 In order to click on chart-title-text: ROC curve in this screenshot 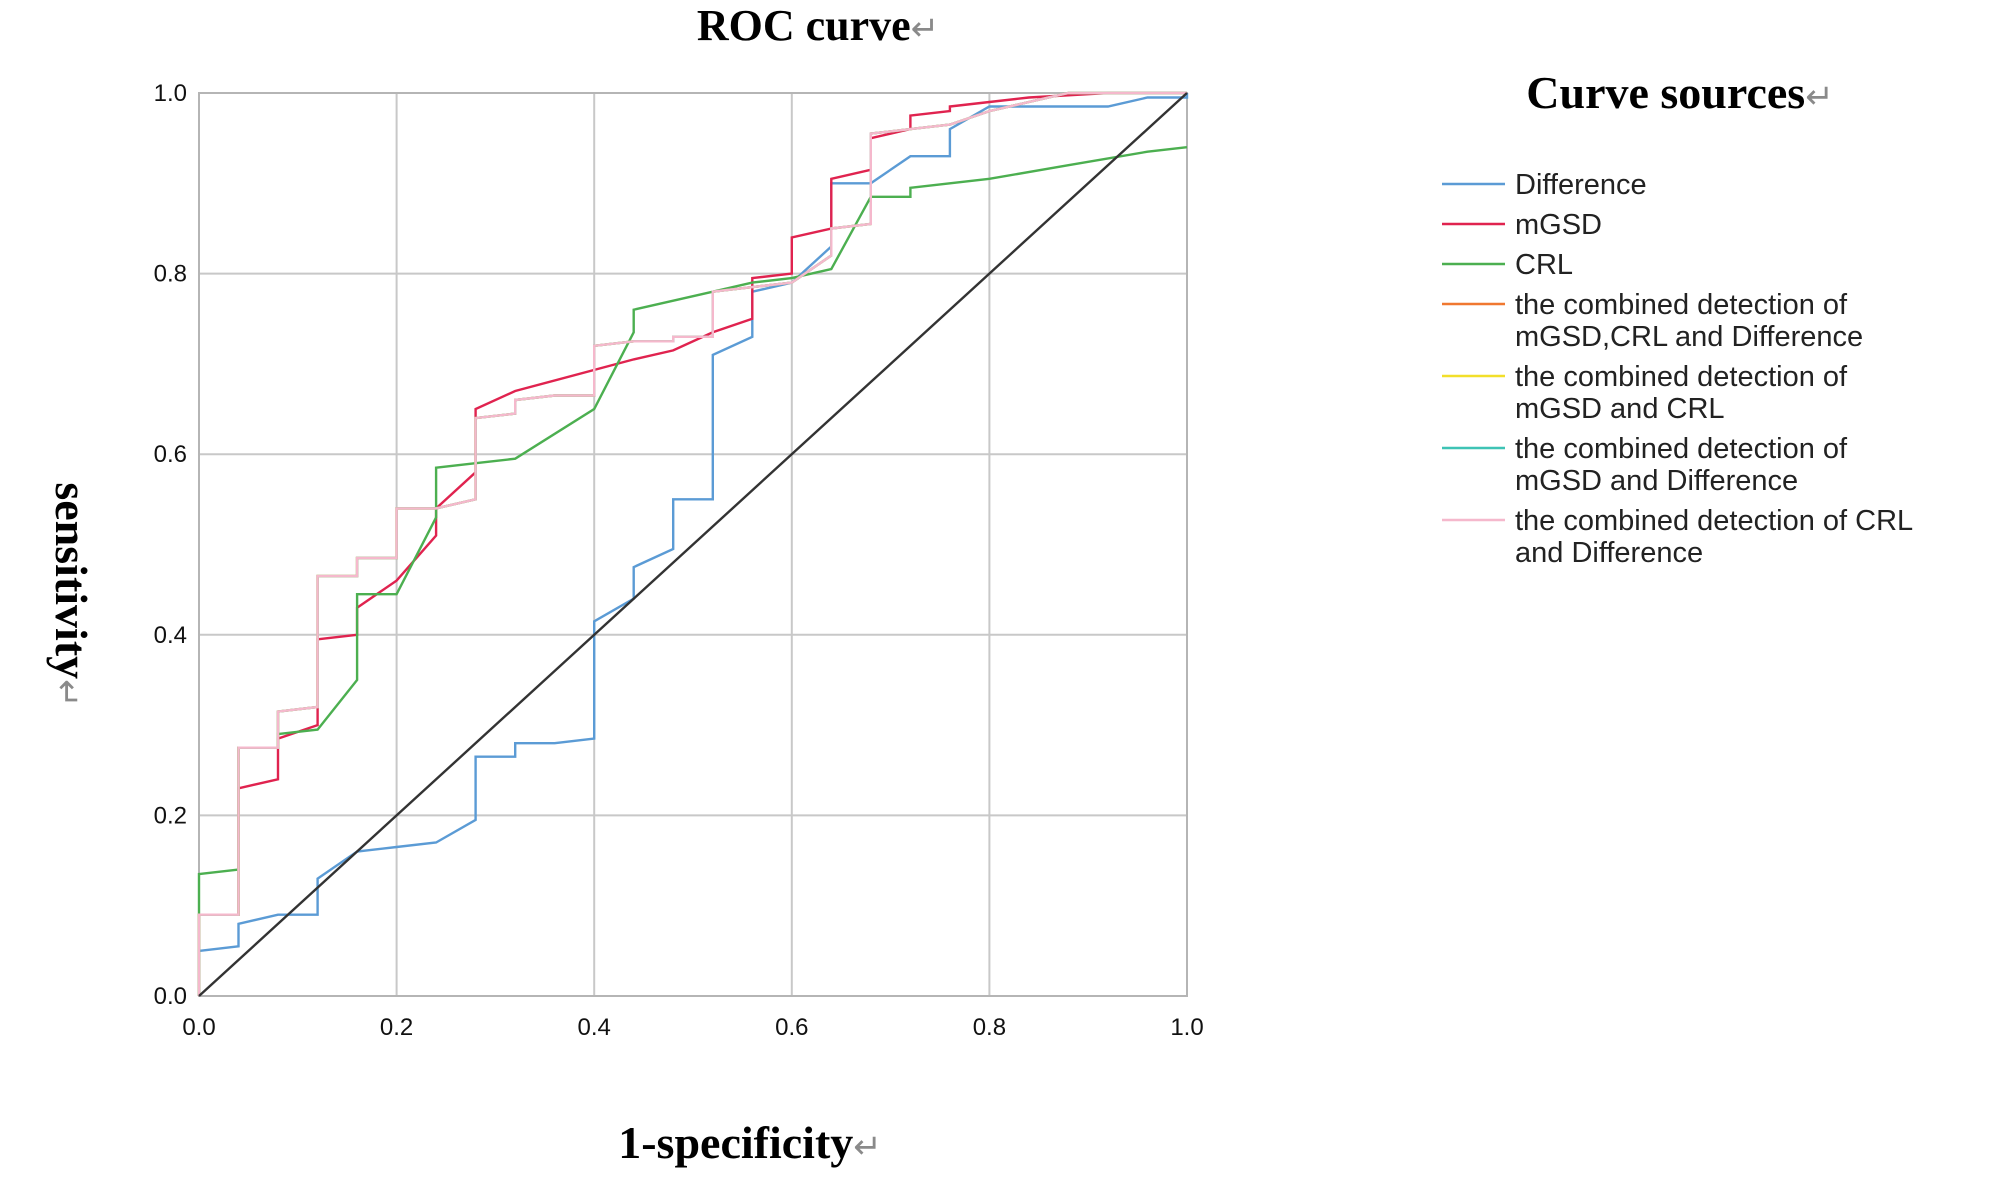, I will do `click(804, 25)`.